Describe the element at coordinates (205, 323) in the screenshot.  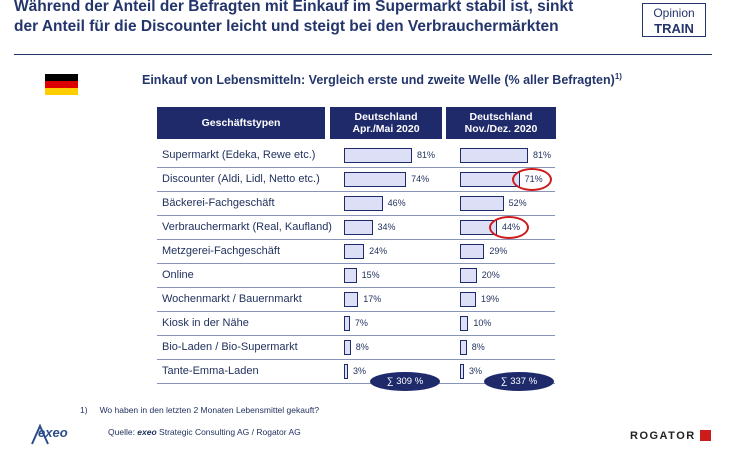
I see `category-label: Kiosk in der Nähe` at that location.